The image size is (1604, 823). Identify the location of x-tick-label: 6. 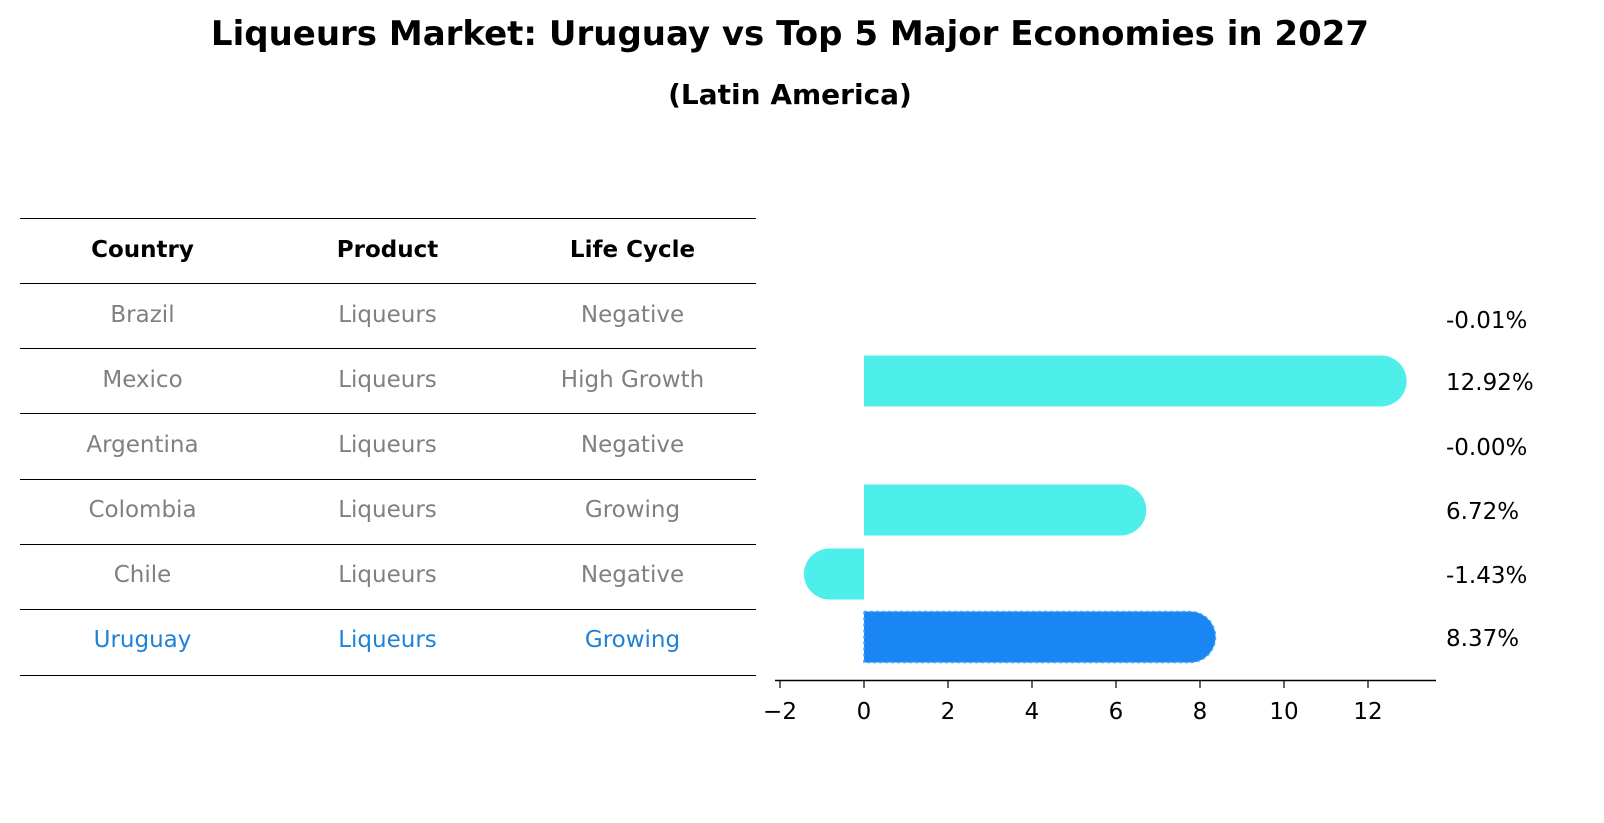
(1116, 712).